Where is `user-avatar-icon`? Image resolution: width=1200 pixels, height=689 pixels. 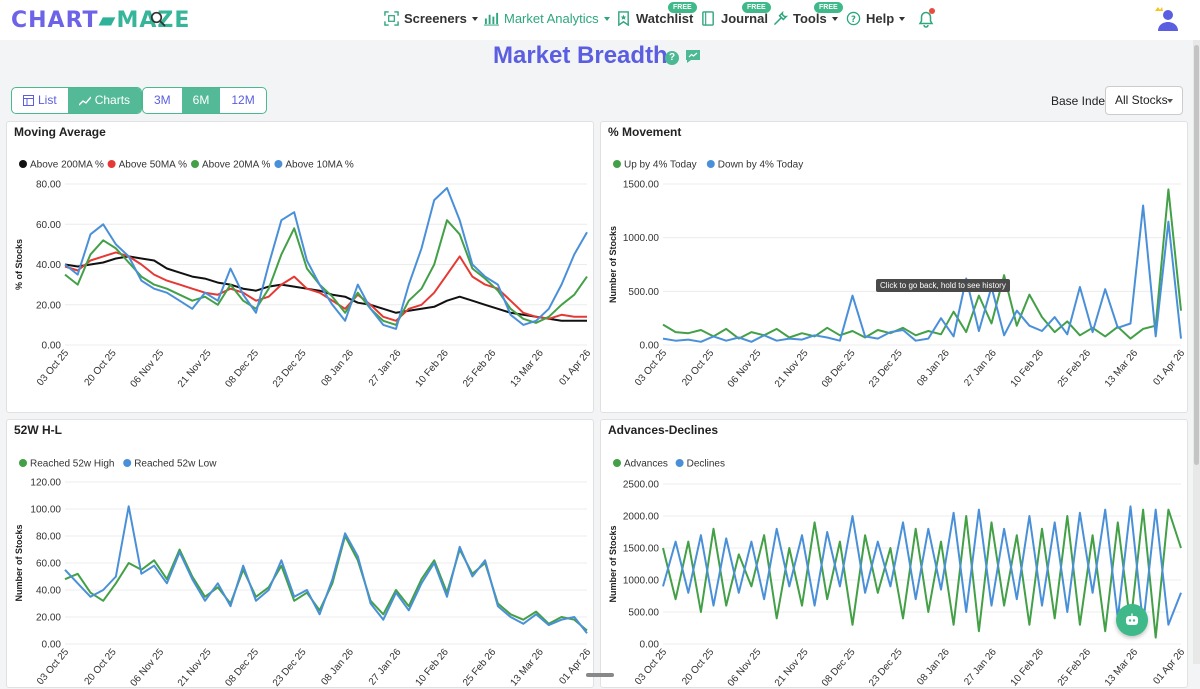 user-avatar-icon is located at coordinates (1167, 19).